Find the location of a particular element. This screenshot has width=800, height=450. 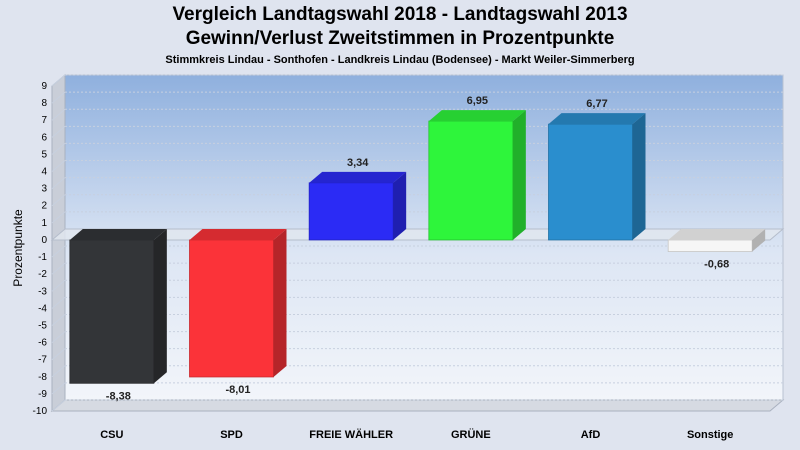

x-tick-label: FREIE WÄHLER is located at coordinates (351, 434).